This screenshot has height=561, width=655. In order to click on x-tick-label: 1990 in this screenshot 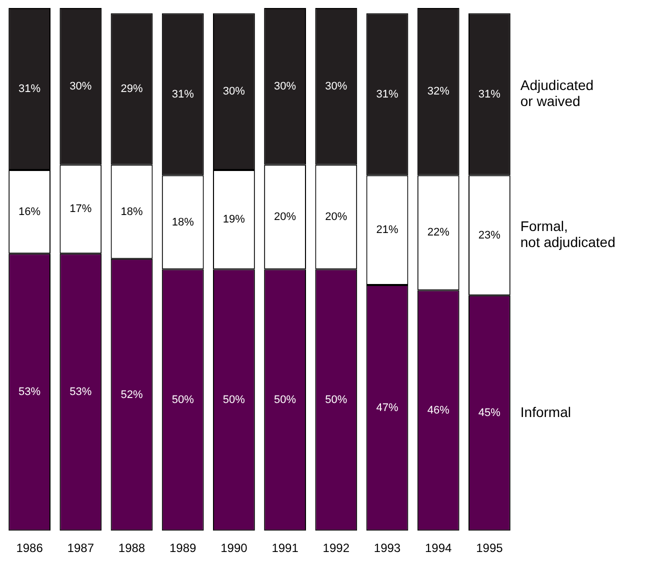, I will do `click(234, 548)`.